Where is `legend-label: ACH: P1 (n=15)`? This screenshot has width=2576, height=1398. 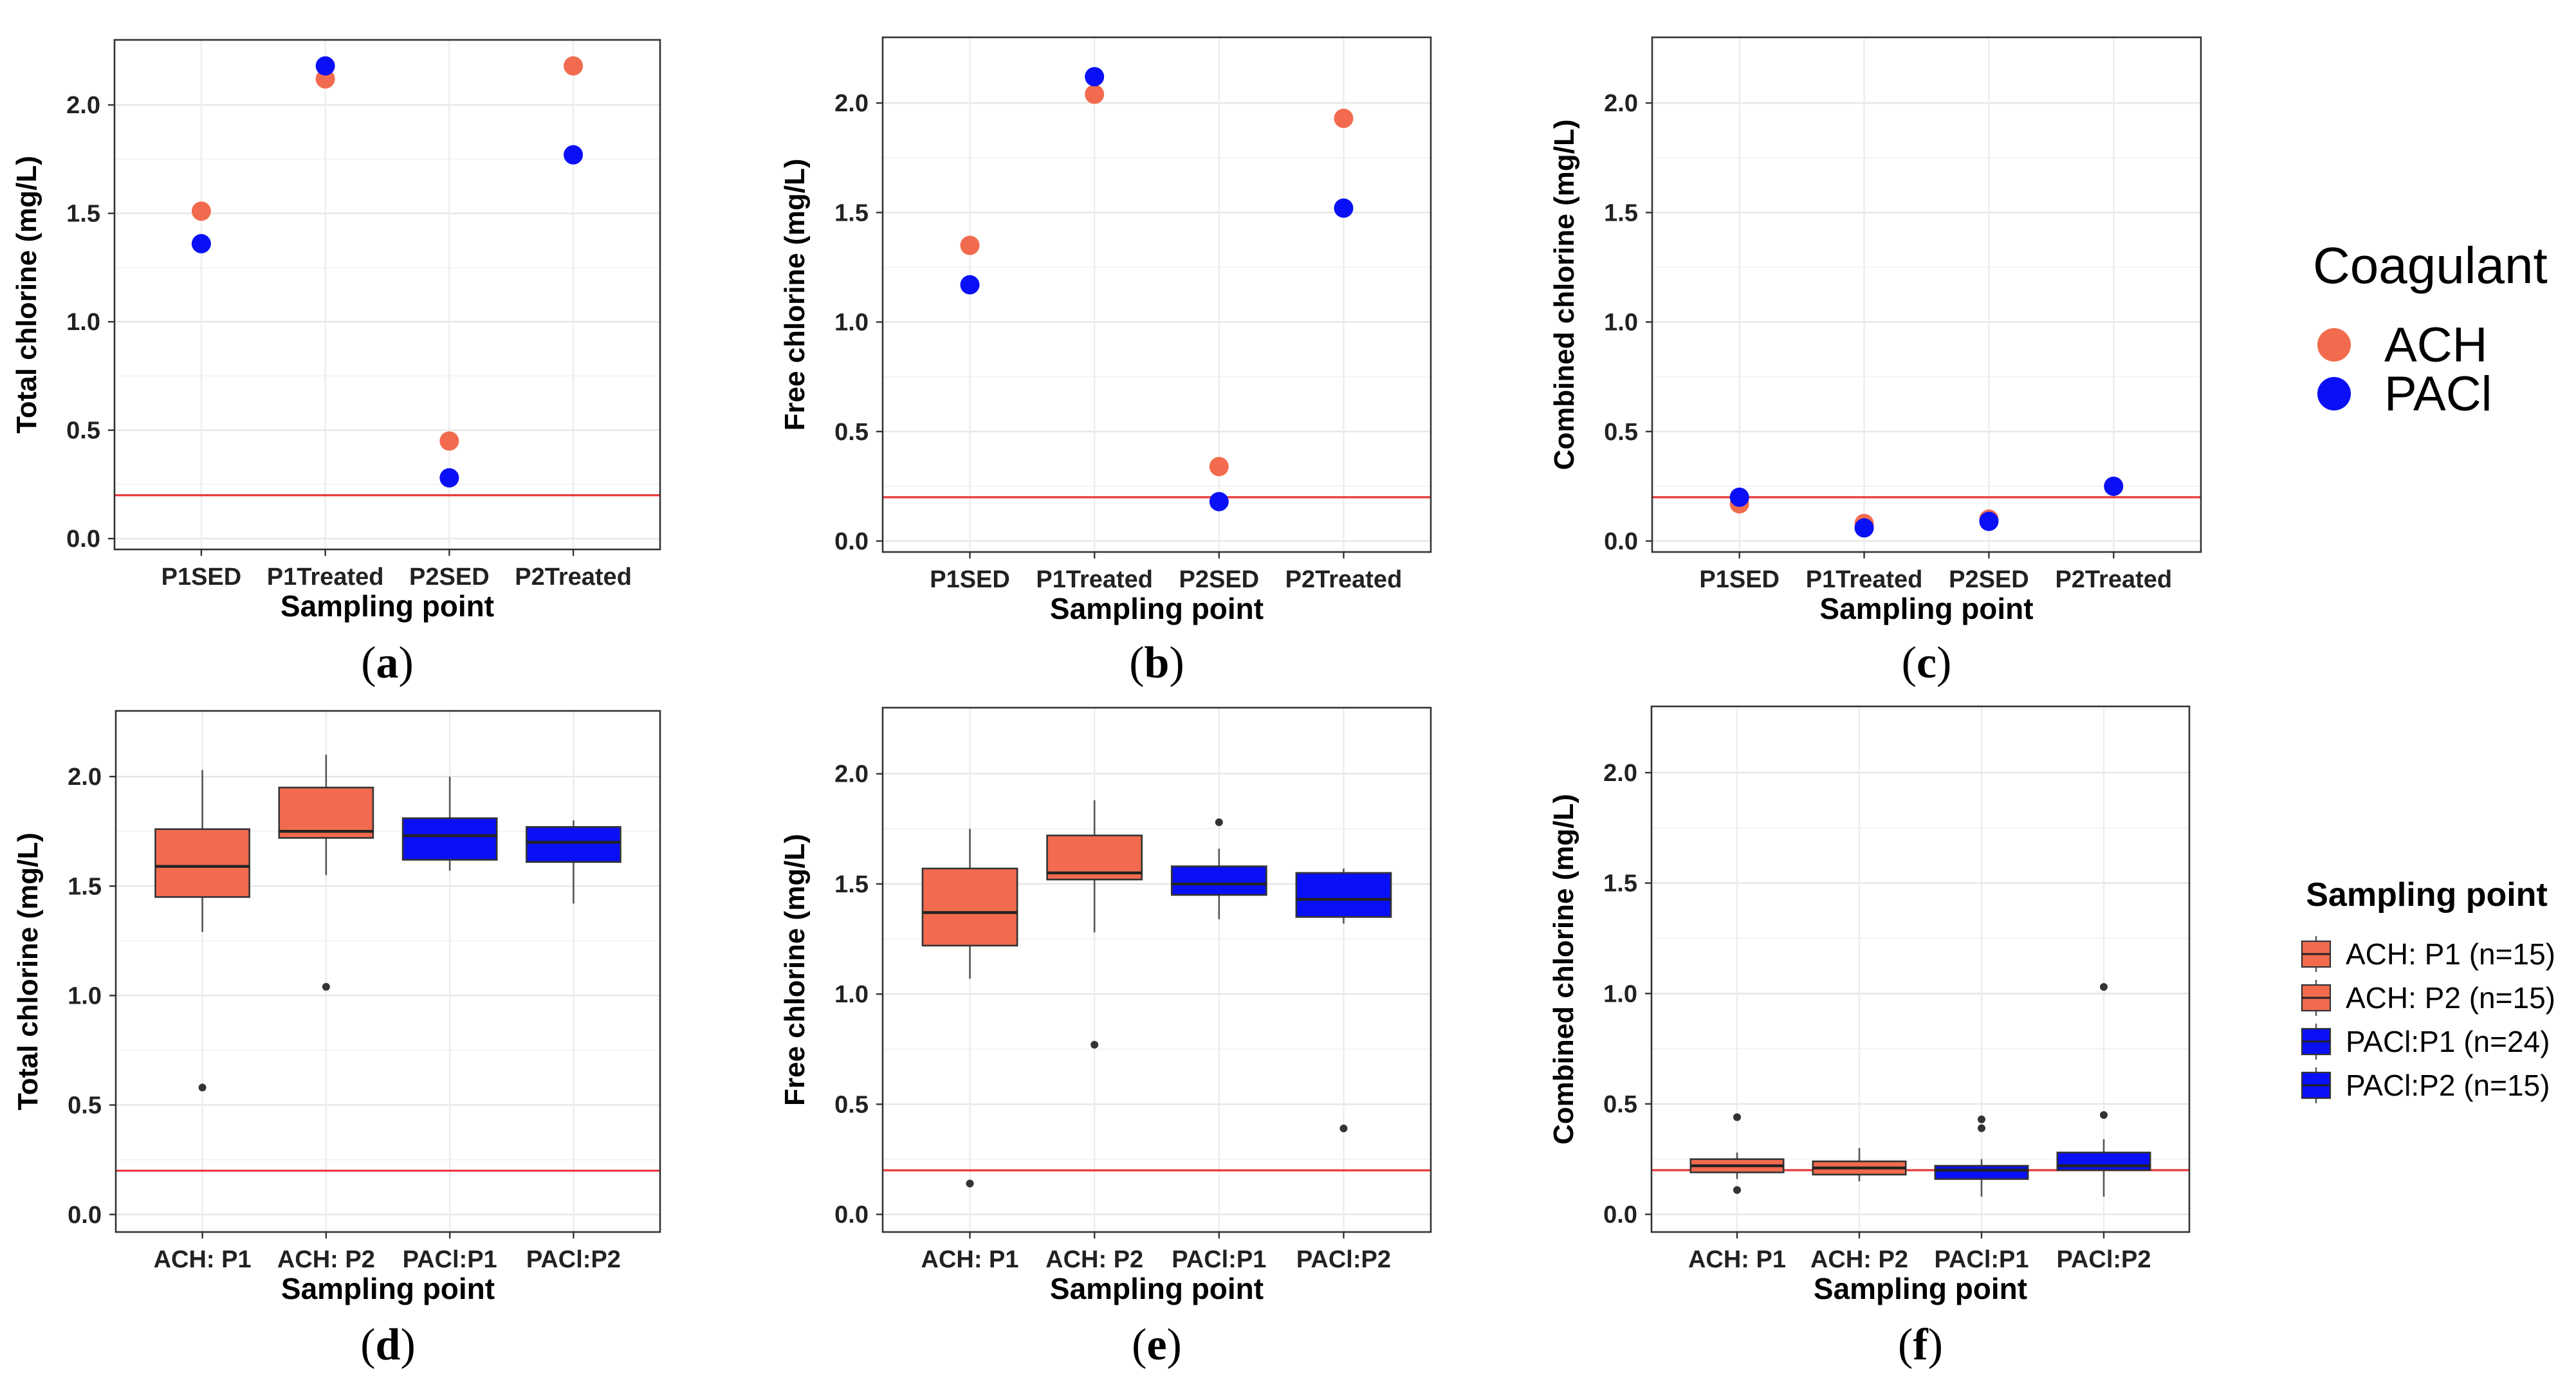 legend-label: ACH: P1 (n=15) is located at coordinates (2450, 954).